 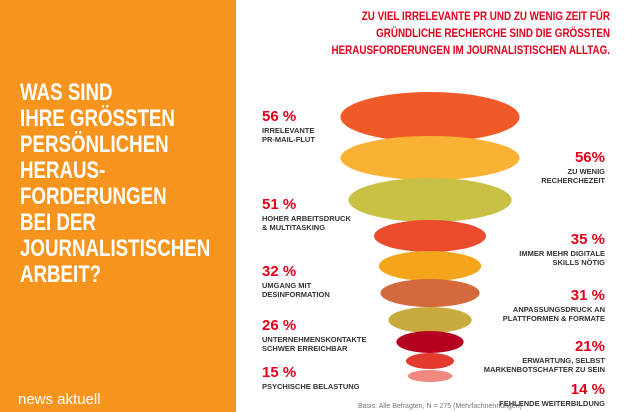 I want to click on category-label: ERWARTUNG, SELBST, so click(x=563, y=360).